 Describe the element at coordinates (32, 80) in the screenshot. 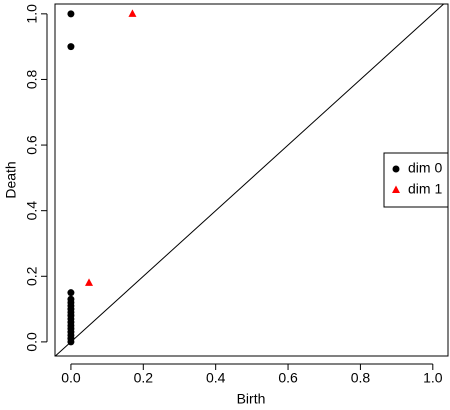

I see `y-tick-label: 0.8` at that location.